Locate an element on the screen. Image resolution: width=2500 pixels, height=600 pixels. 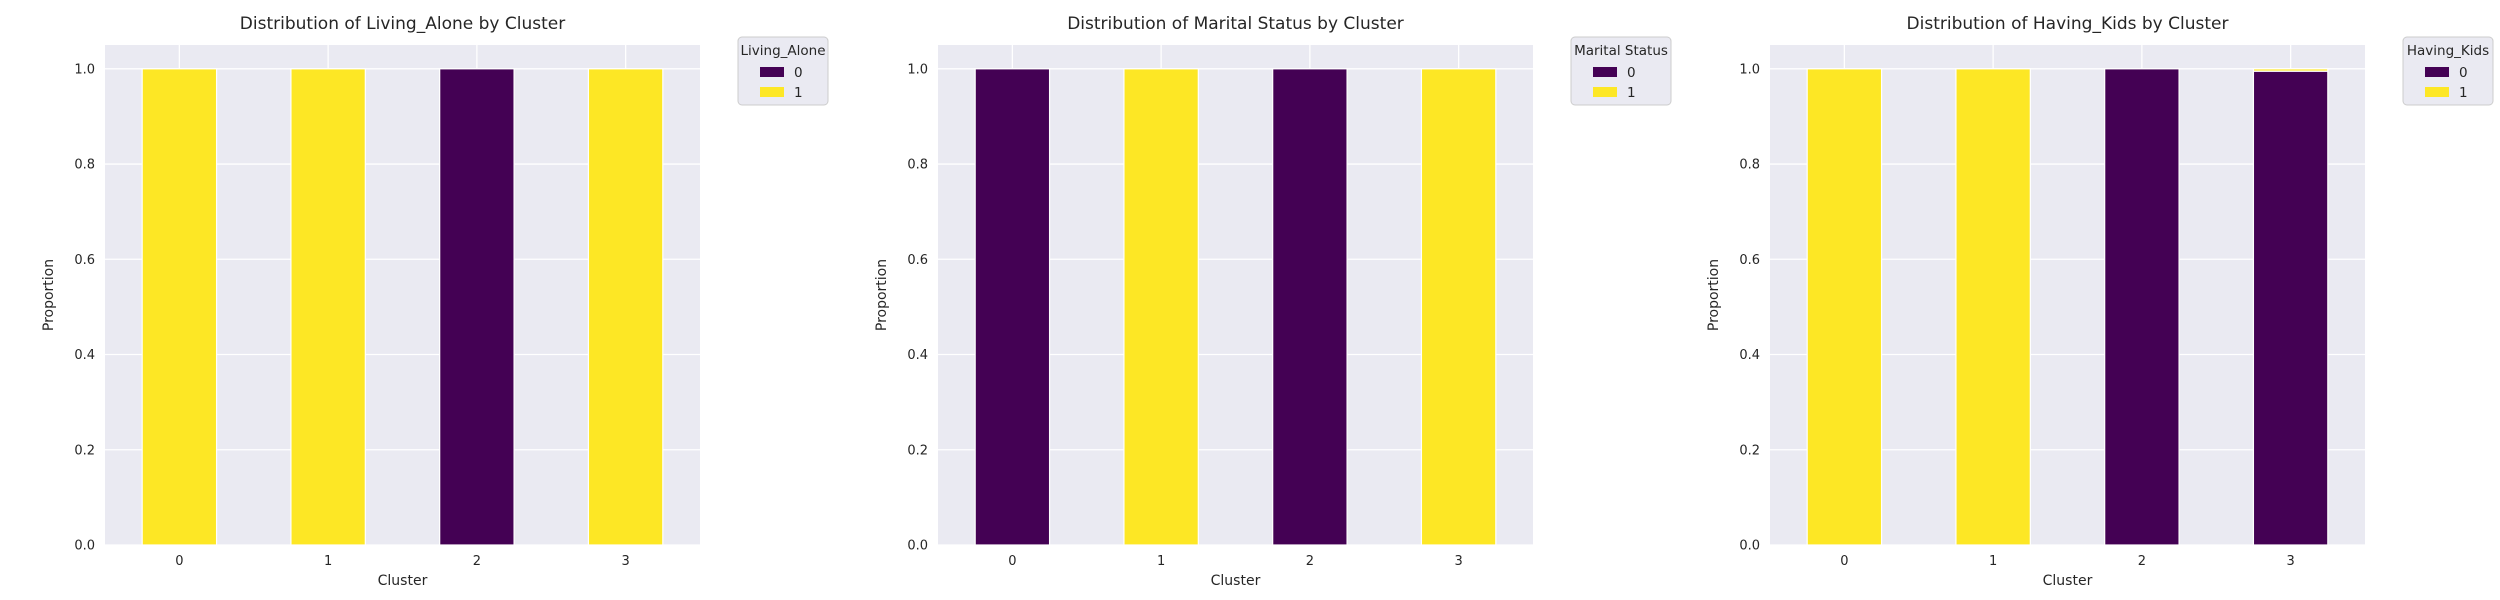
legend-title: Living_Alone is located at coordinates (783, 51).